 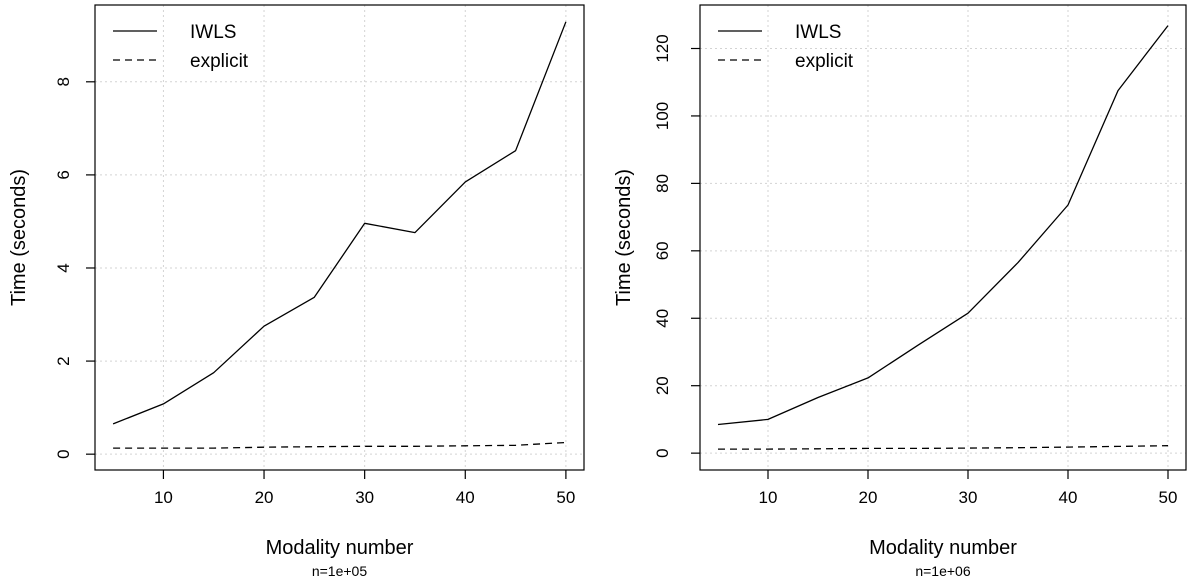 What do you see at coordinates (662, 48) in the screenshot?
I see `y-tick-label: 120` at bounding box center [662, 48].